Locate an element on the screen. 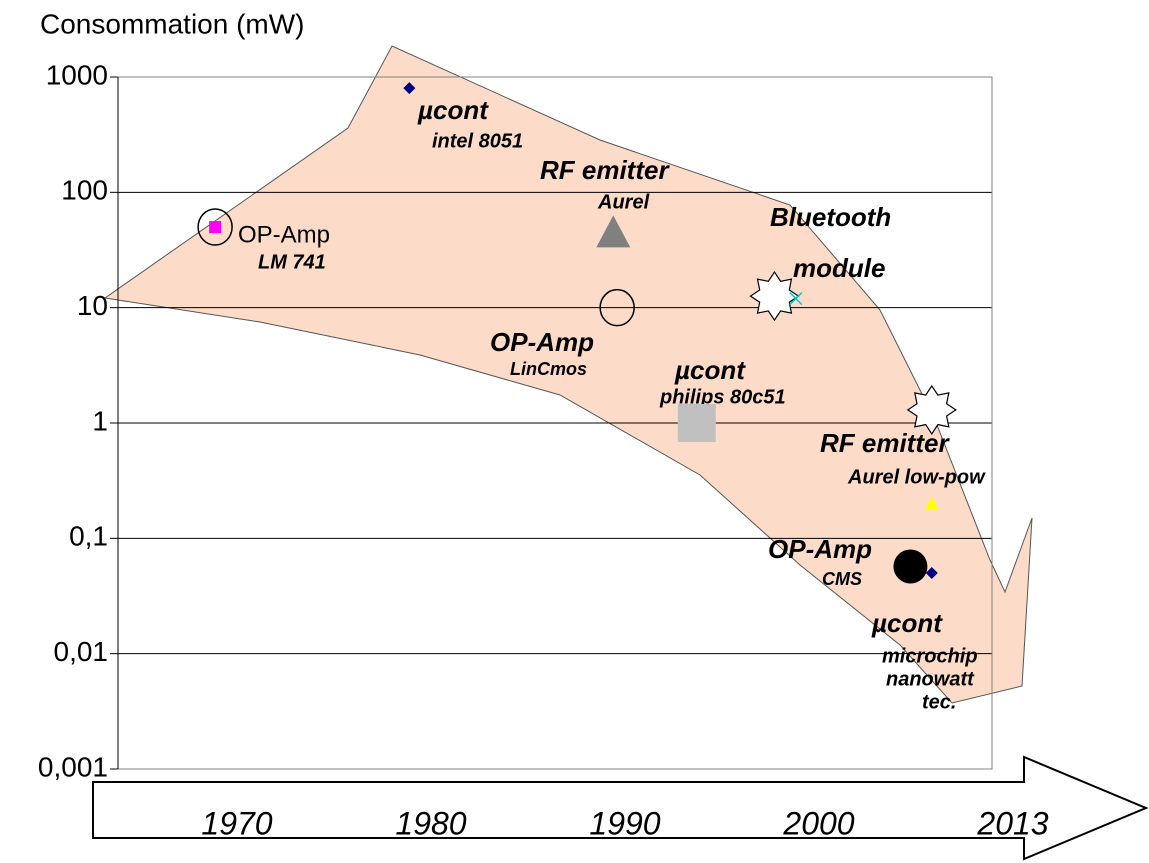 The height and width of the screenshot is (863, 1149). y-tick-label: 0,1 is located at coordinates (88, 536).